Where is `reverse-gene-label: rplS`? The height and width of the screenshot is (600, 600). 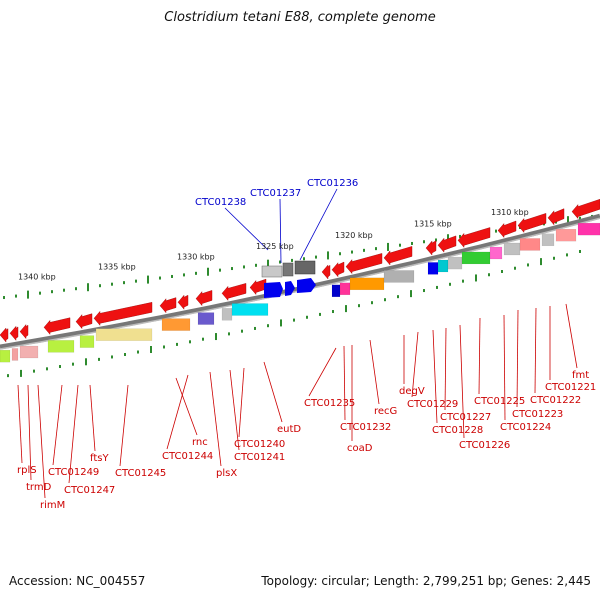 reverse-gene-label: rplS is located at coordinates (27, 470).